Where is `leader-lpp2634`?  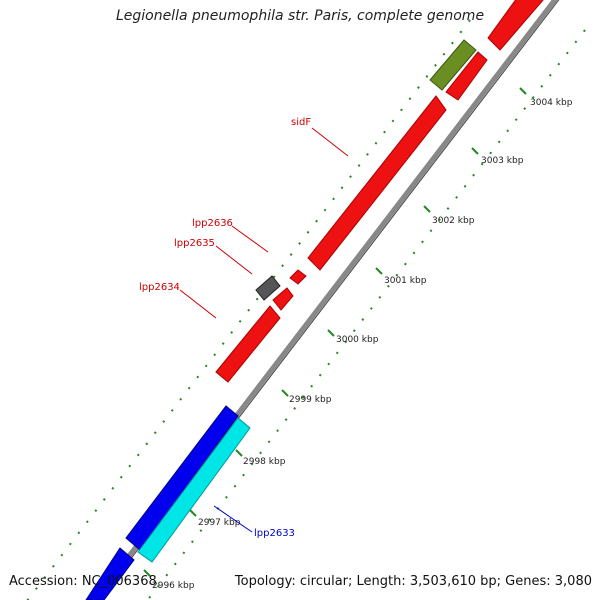
leader-lpp2634 is located at coordinates (198, 304).